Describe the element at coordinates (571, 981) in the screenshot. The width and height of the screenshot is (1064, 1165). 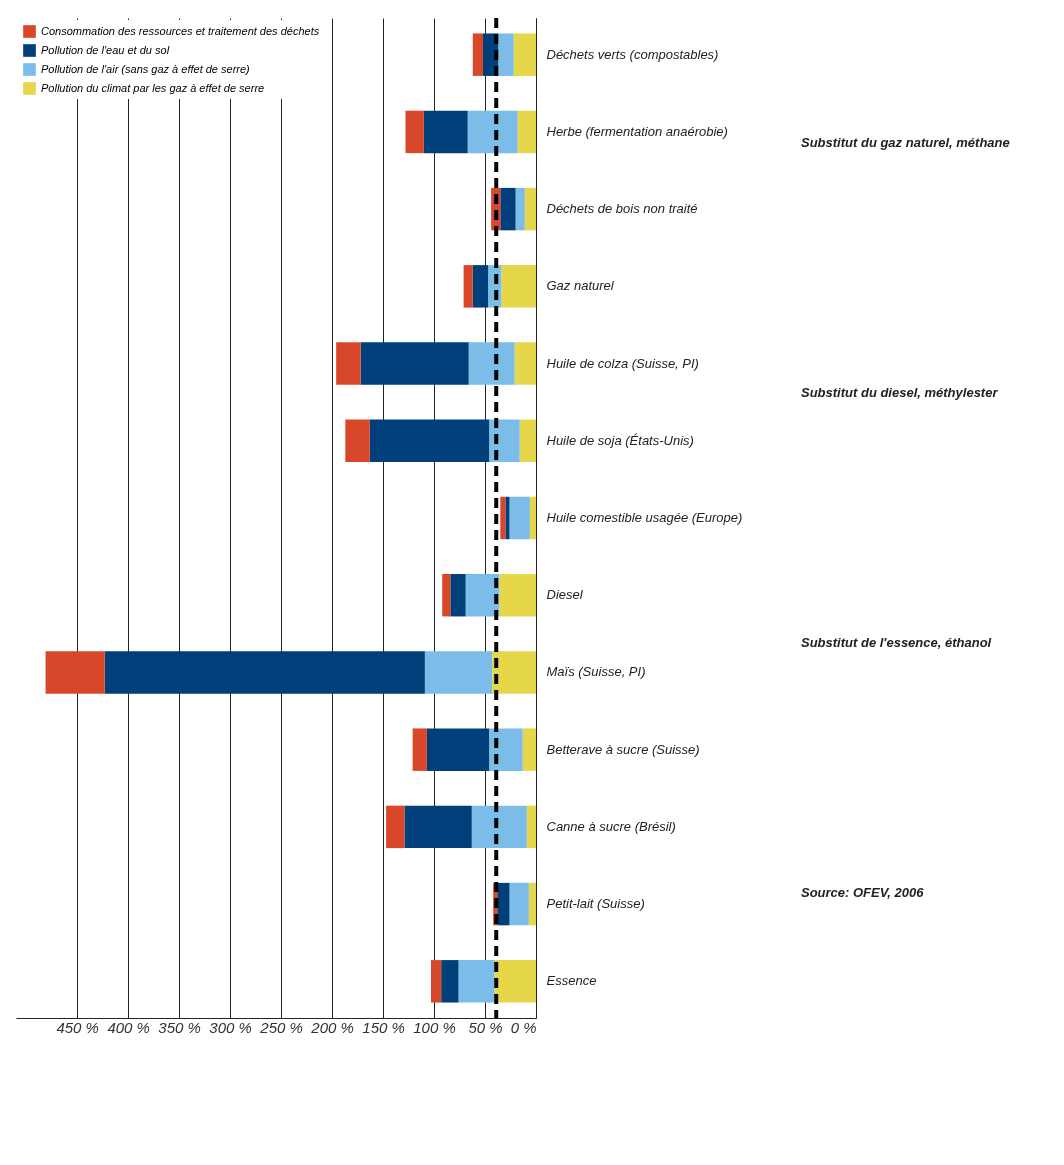
I see `y-tick-label: Essence` at that location.